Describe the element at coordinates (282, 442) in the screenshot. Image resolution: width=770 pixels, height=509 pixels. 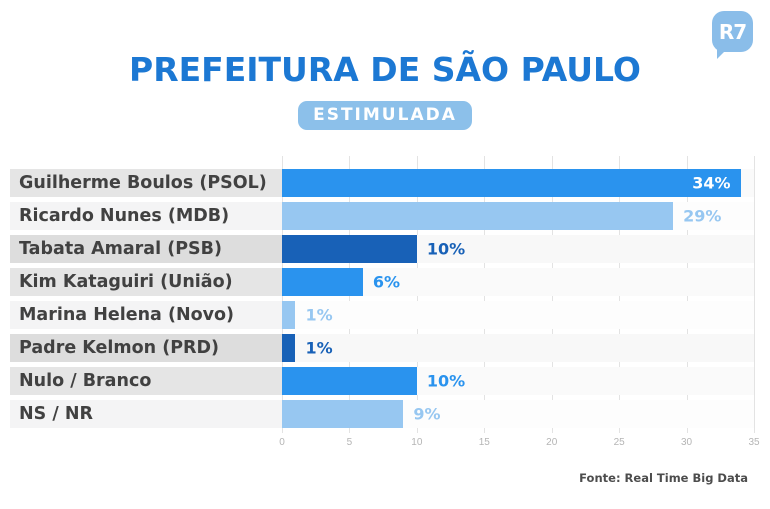
I see `x-tick-label: 0` at that location.